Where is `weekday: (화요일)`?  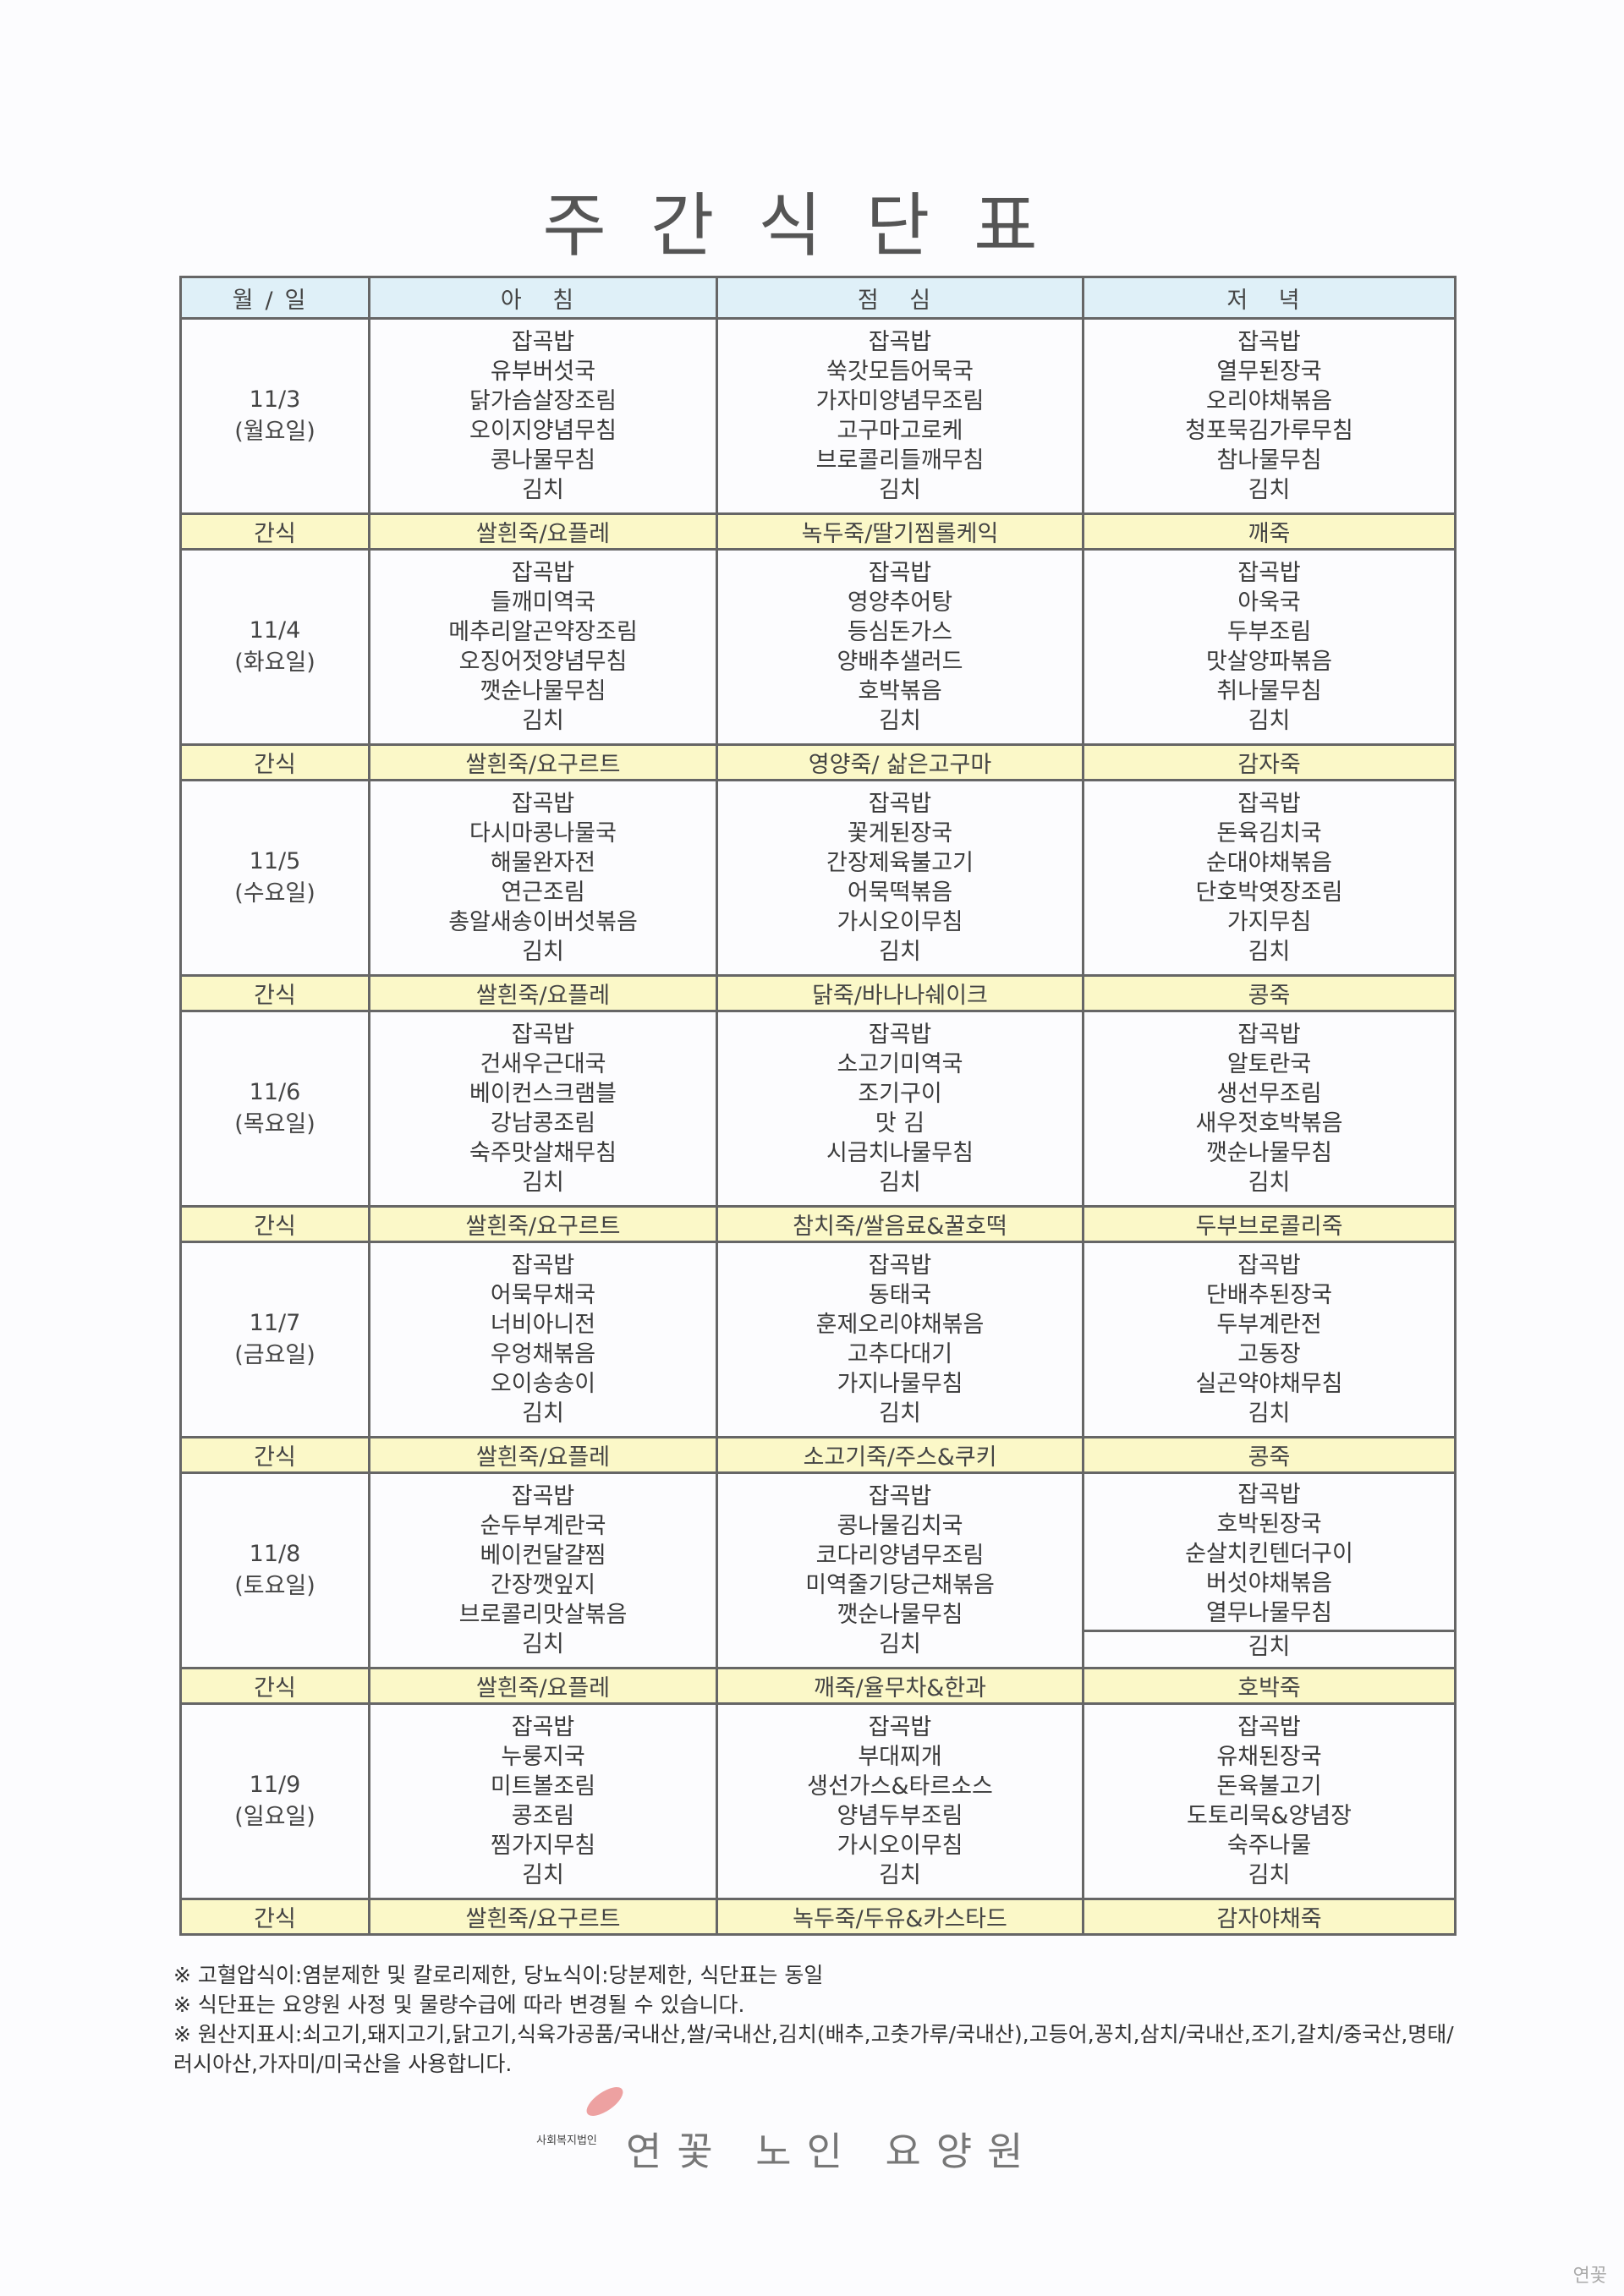 weekday: (화요일) is located at coordinates (275, 662).